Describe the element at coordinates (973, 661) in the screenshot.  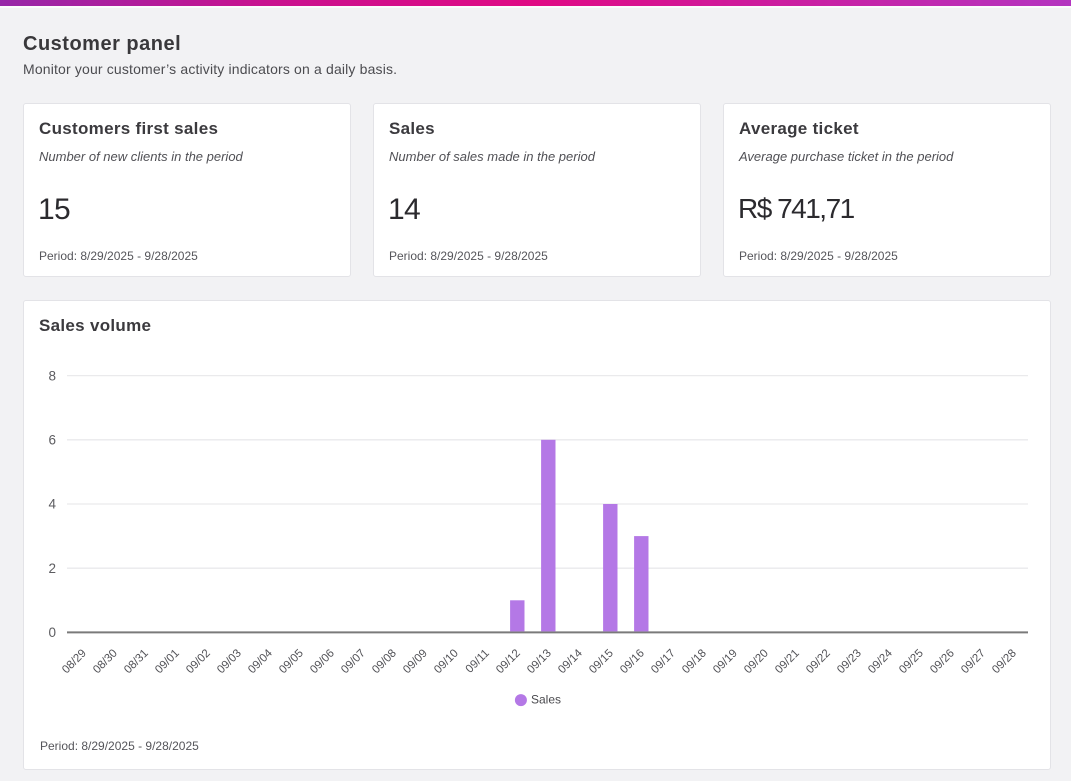
I see `svg-text: 09/27` at that location.